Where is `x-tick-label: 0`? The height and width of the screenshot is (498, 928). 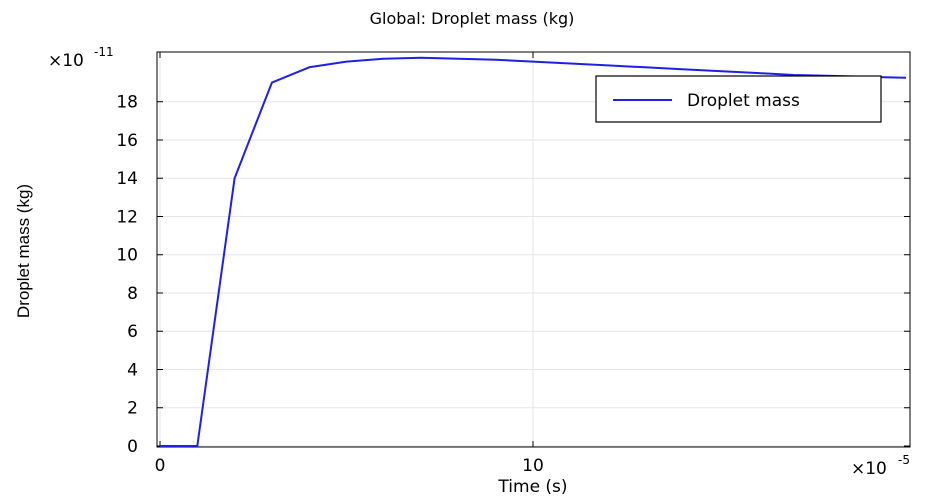 x-tick-label: 0 is located at coordinates (160, 466).